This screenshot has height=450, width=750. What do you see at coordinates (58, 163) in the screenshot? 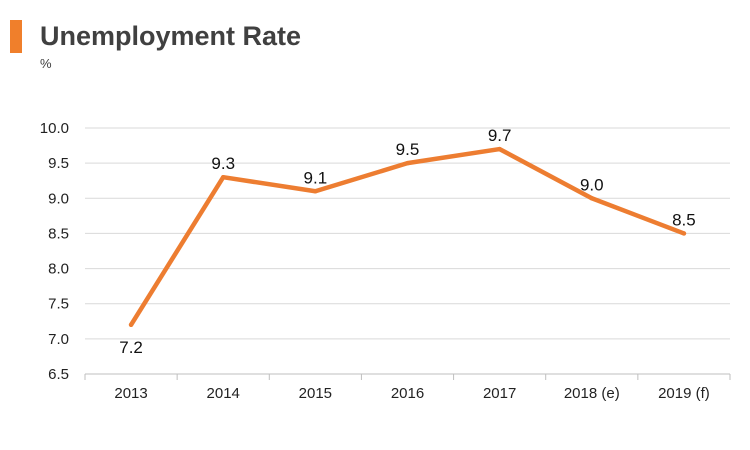
I see `y-tick-label: 9.5` at bounding box center [58, 163].